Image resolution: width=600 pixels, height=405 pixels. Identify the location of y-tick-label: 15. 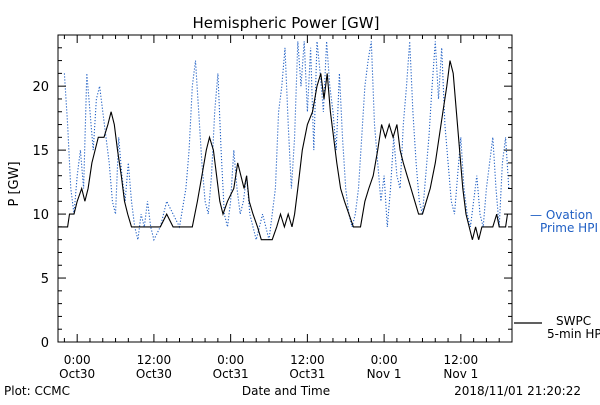
(40, 151).